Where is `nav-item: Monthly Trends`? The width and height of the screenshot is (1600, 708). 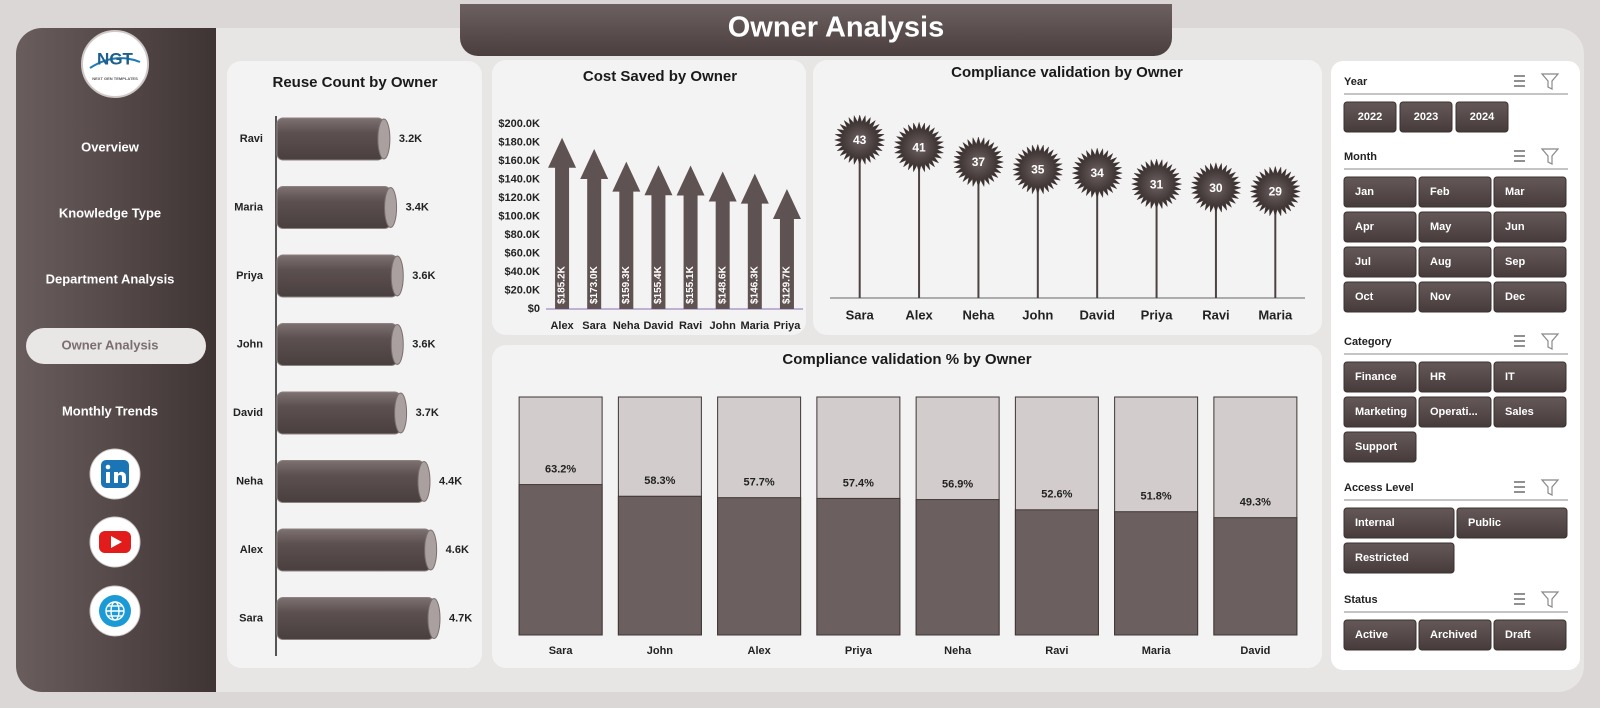 nav-item: Monthly Trends is located at coordinates (110, 410).